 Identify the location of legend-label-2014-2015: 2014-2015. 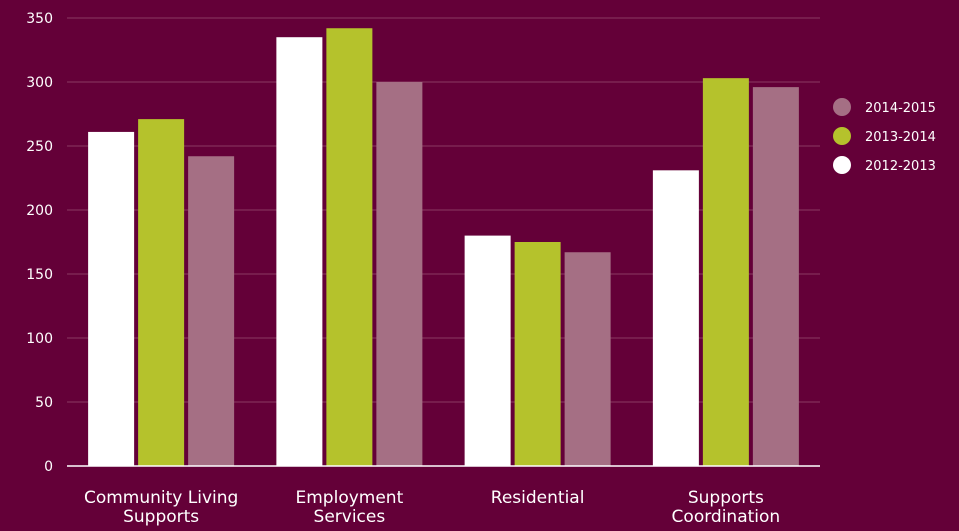
(900, 108).